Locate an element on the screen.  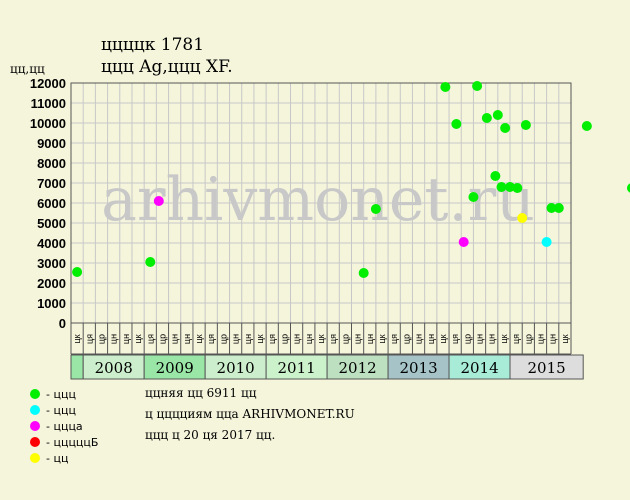
year-label: 2010 is located at coordinates (236, 368).